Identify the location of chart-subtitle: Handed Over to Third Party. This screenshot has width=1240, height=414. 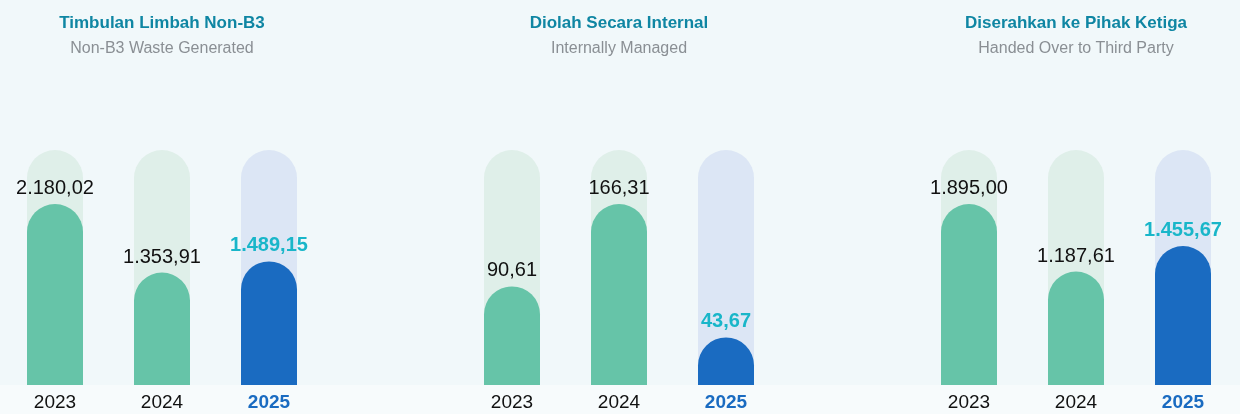
(1076, 47).